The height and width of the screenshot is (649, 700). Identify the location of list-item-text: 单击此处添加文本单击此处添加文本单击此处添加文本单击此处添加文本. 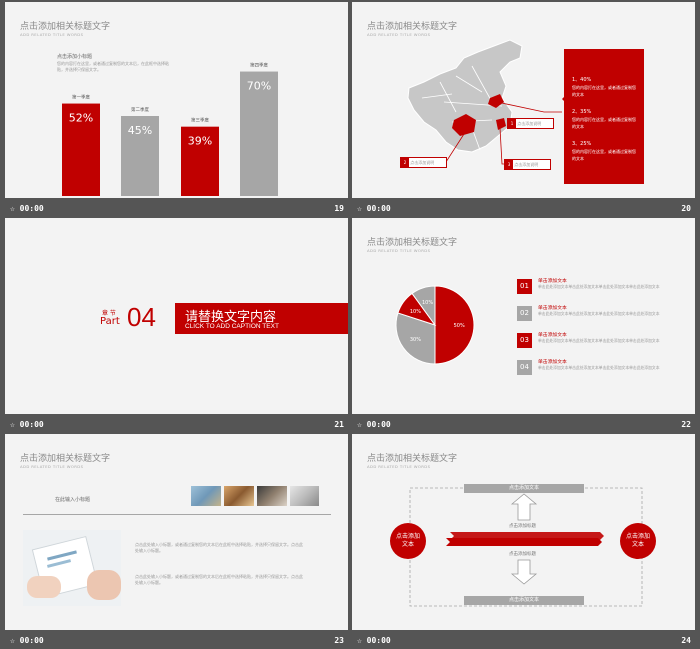
(599, 313).